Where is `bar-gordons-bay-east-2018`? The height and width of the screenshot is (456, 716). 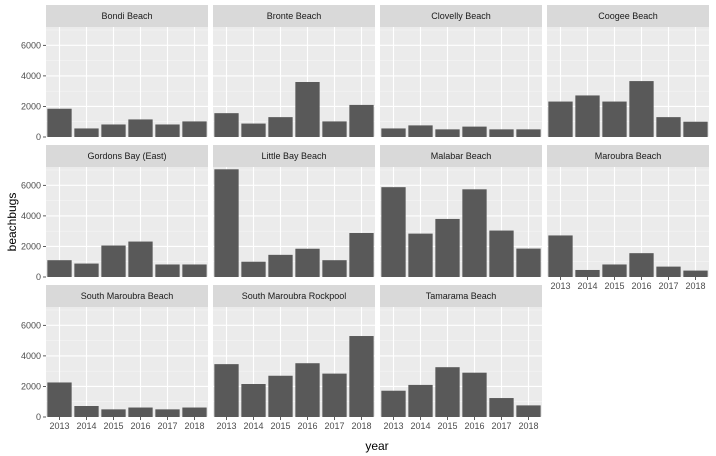 bar-gordons-bay-east-2018 is located at coordinates (194, 270).